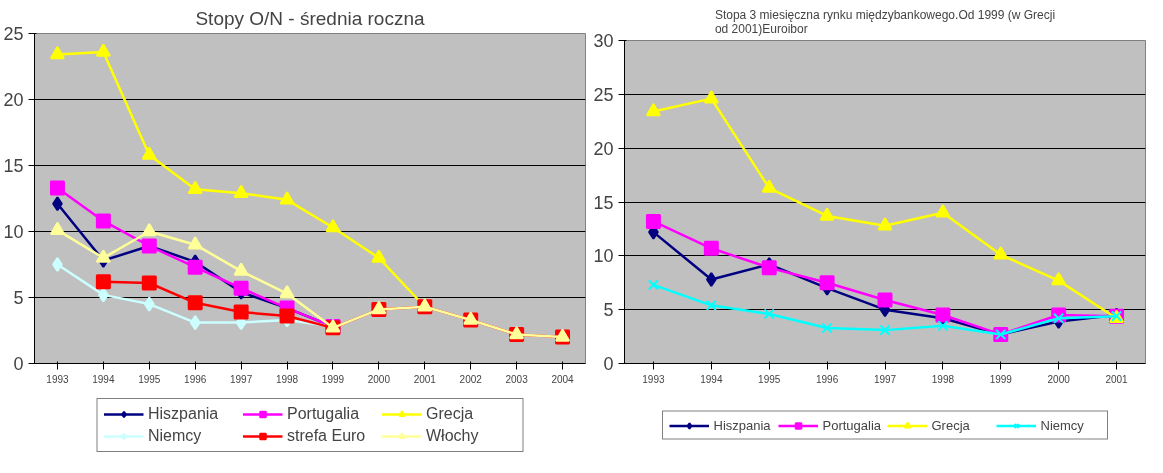 The height and width of the screenshot is (473, 1163). What do you see at coordinates (471, 379) in the screenshot?
I see `x-tick-label: 2002` at bounding box center [471, 379].